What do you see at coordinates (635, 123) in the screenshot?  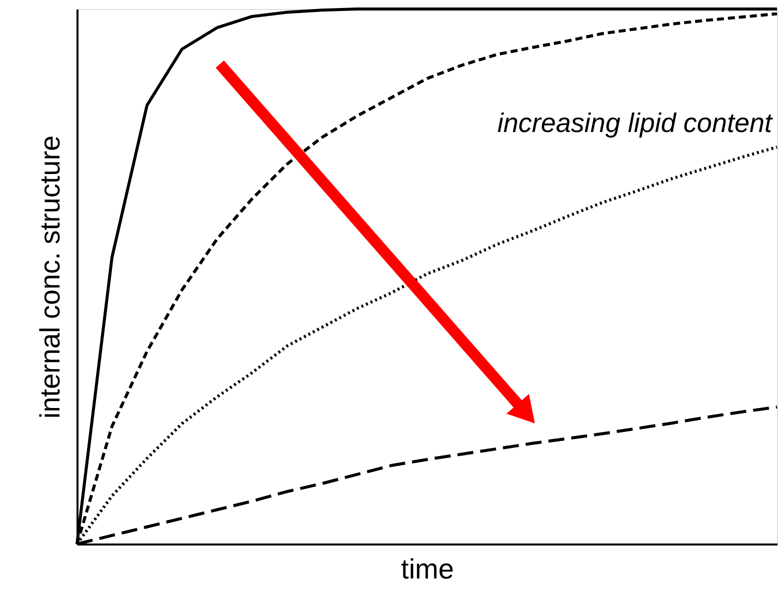 I see `annotation: increasing lipid content` at bounding box center [635, 123].